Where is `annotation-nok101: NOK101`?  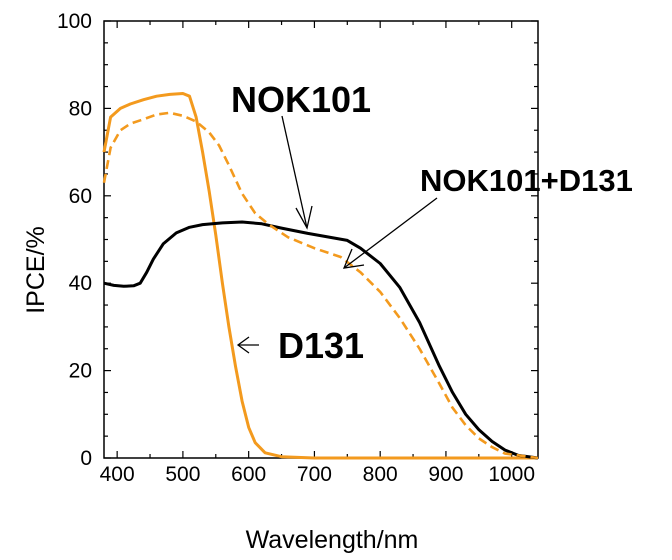
annotation-nok101: NOK101 is located at coordinates (301, 99).